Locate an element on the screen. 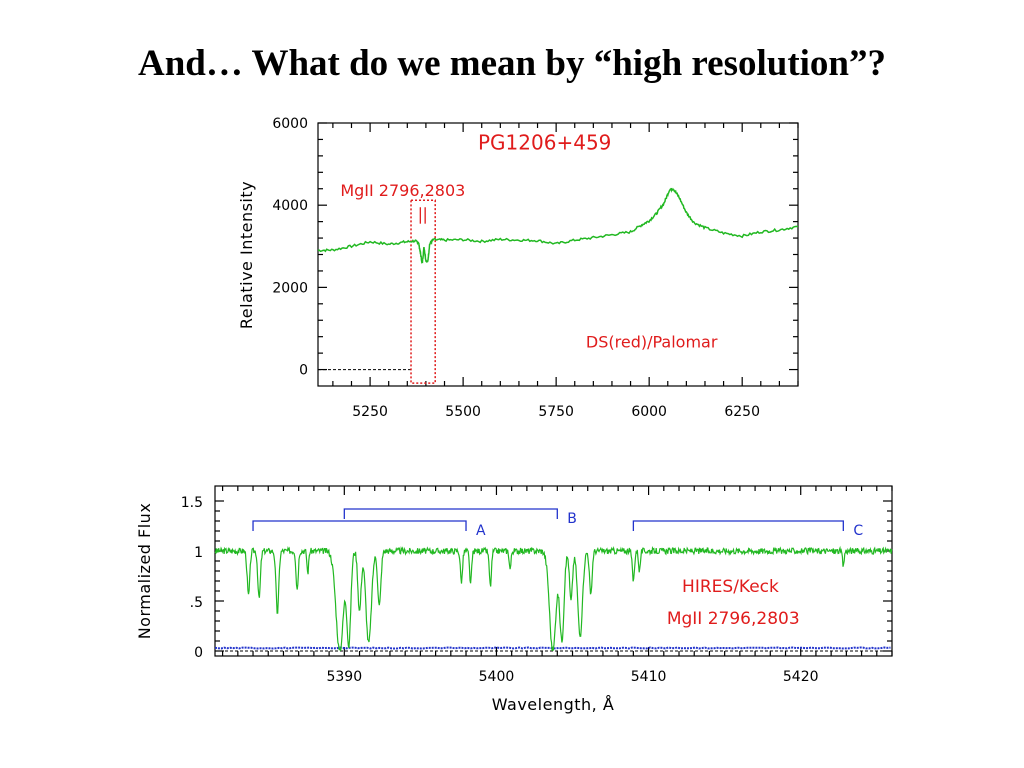  mgii-highlight-box is located at coordinates (423, 291).